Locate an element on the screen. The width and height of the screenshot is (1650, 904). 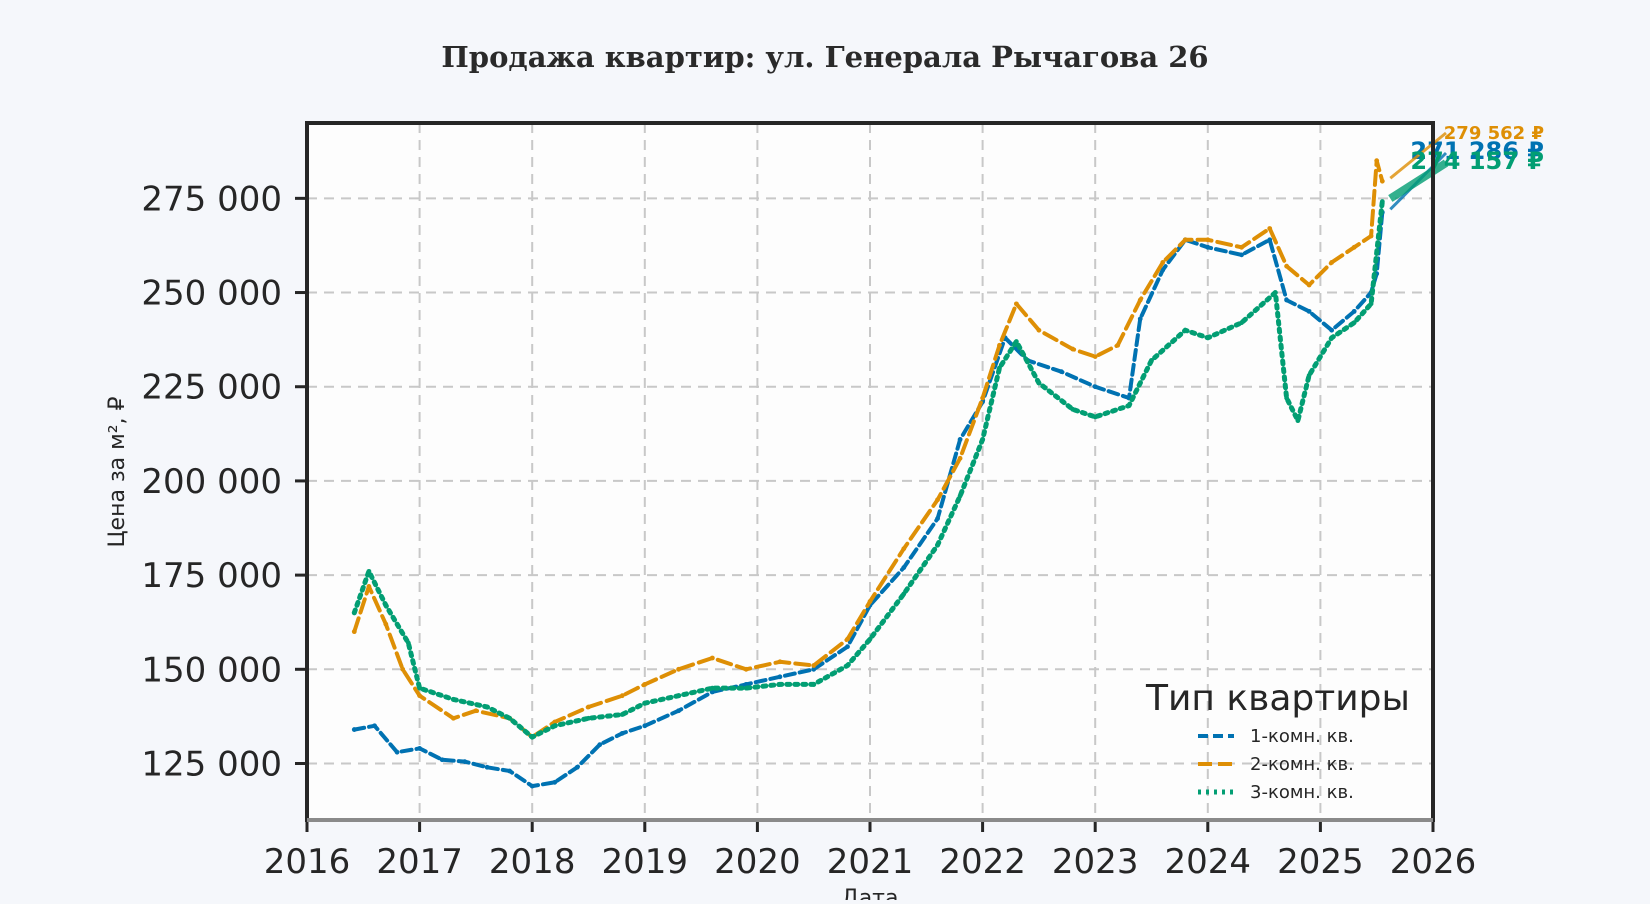
legend-label: 3-комн. кв. is located at coordinates (1302, 792).